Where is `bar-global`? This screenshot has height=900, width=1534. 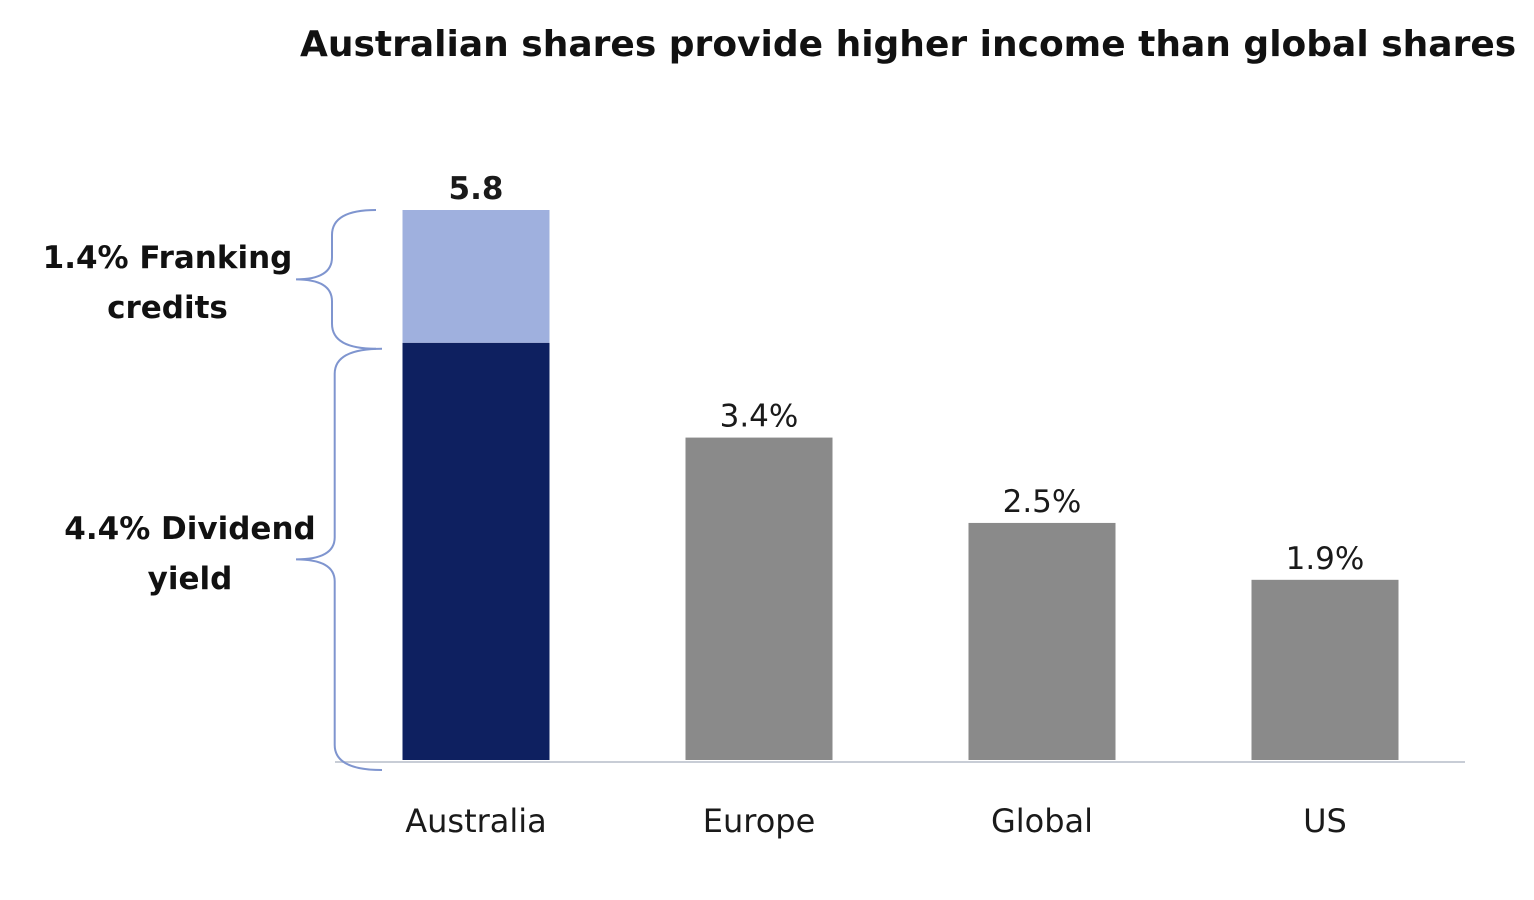
bar-global is located at coordinates (1042, 641).